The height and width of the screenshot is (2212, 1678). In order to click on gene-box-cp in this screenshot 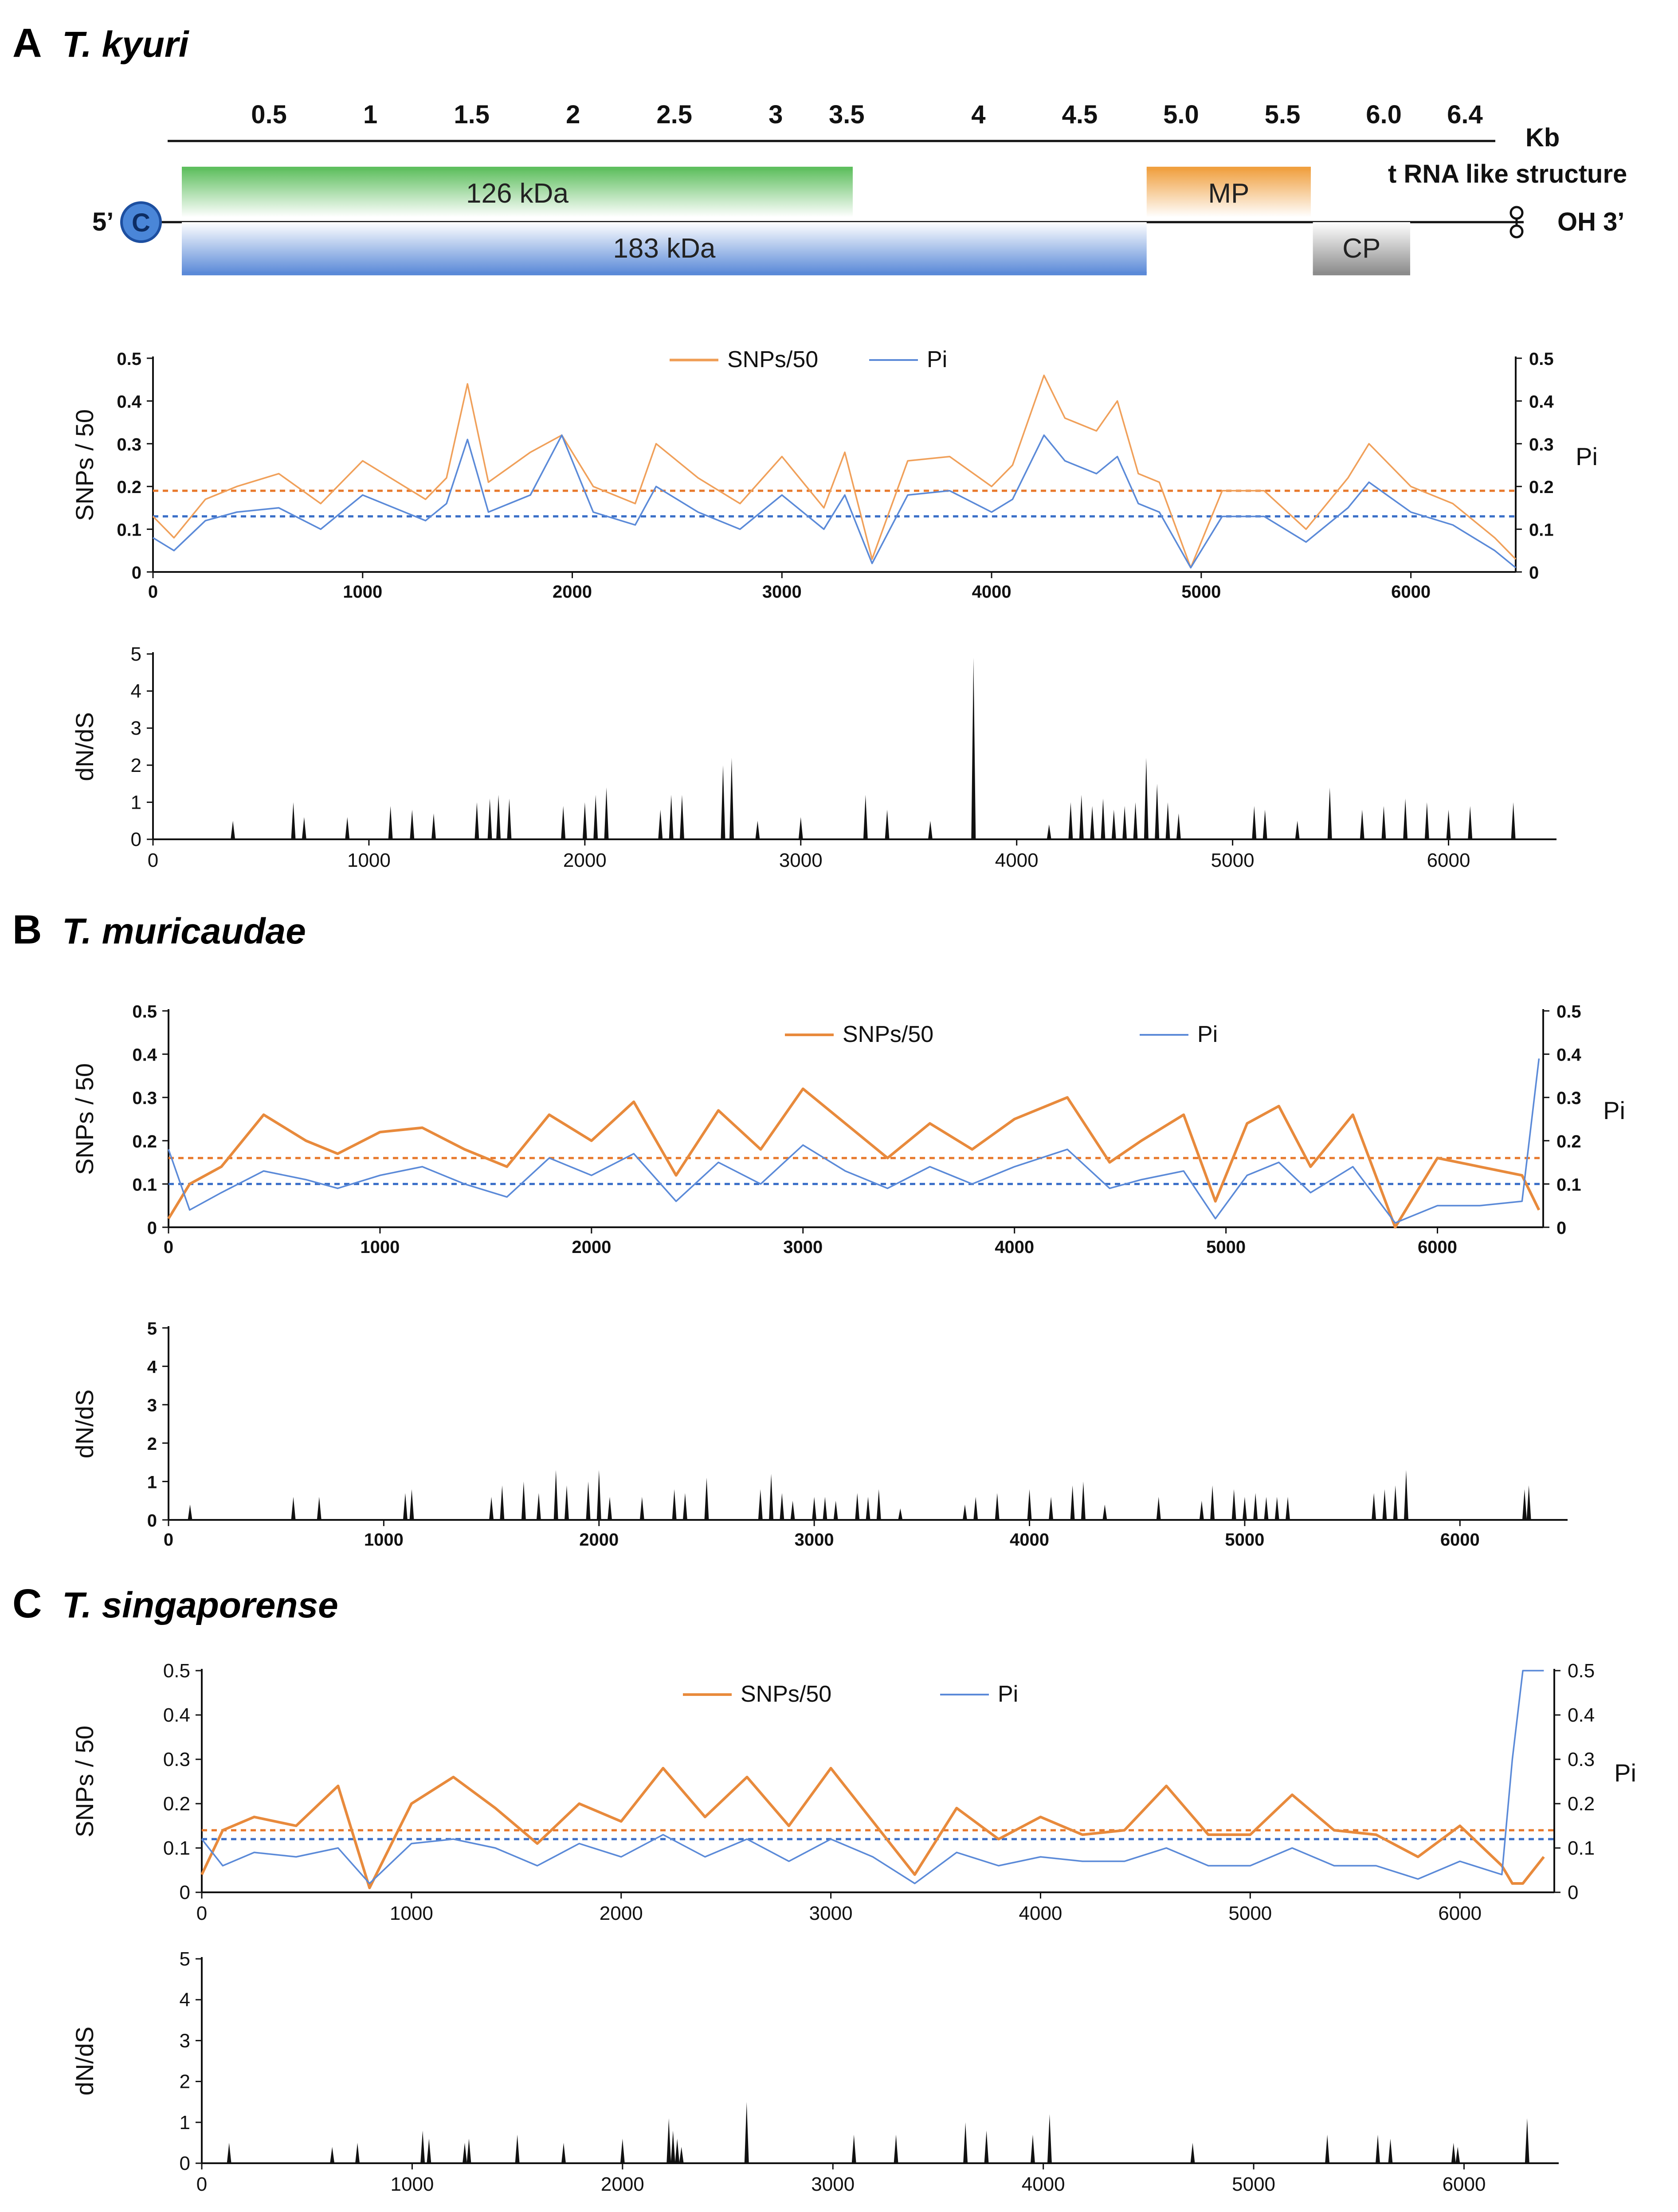, I will do `click(1362, 248)`.